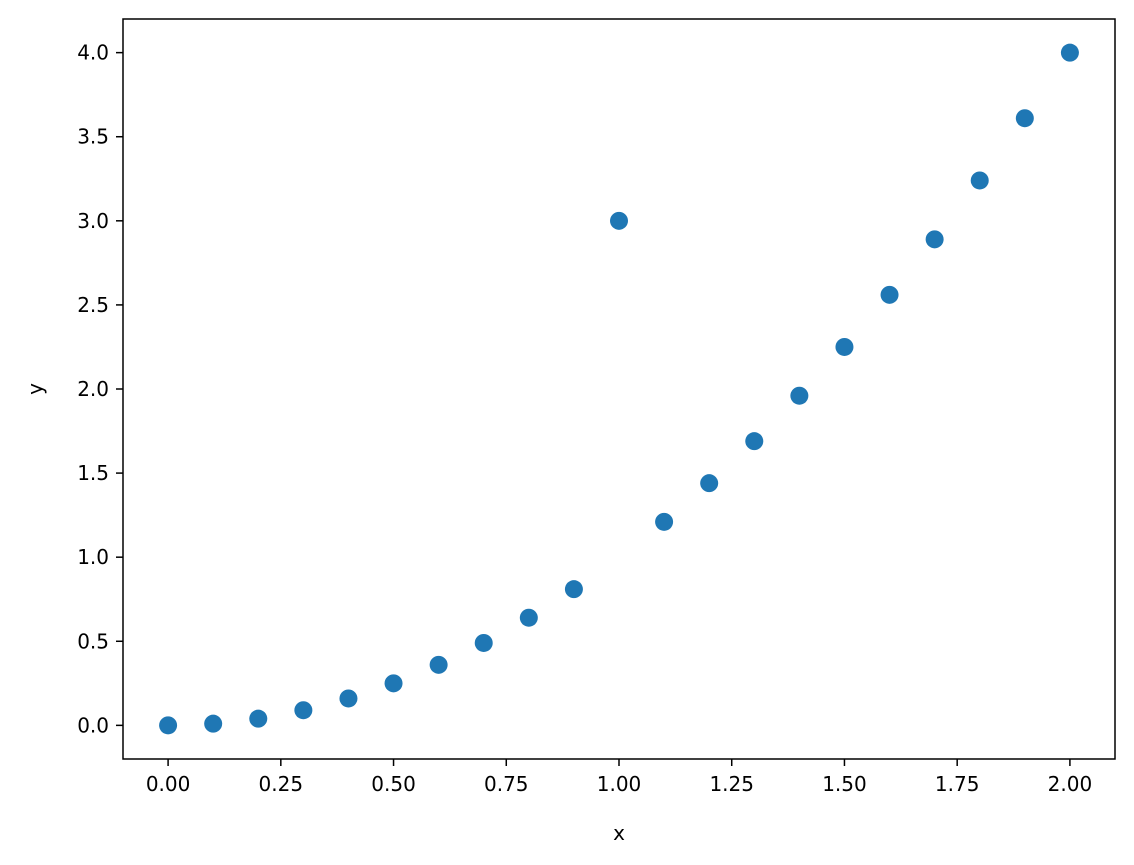 The image size is (1134, 865). Describe the element at coordinates (731, 784) in the screenshot. I see `x-tick-label: 1.25` at that location.